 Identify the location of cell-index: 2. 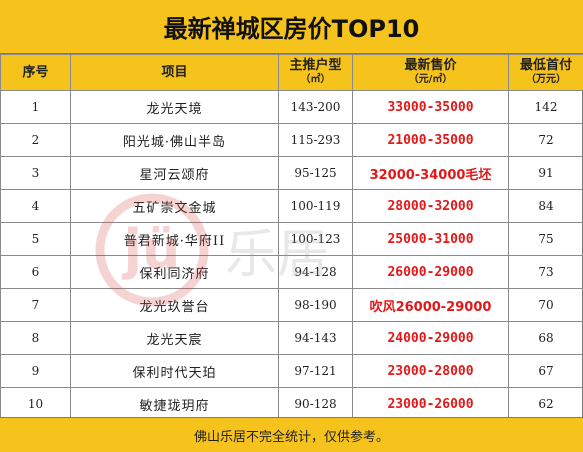
(35, 140).